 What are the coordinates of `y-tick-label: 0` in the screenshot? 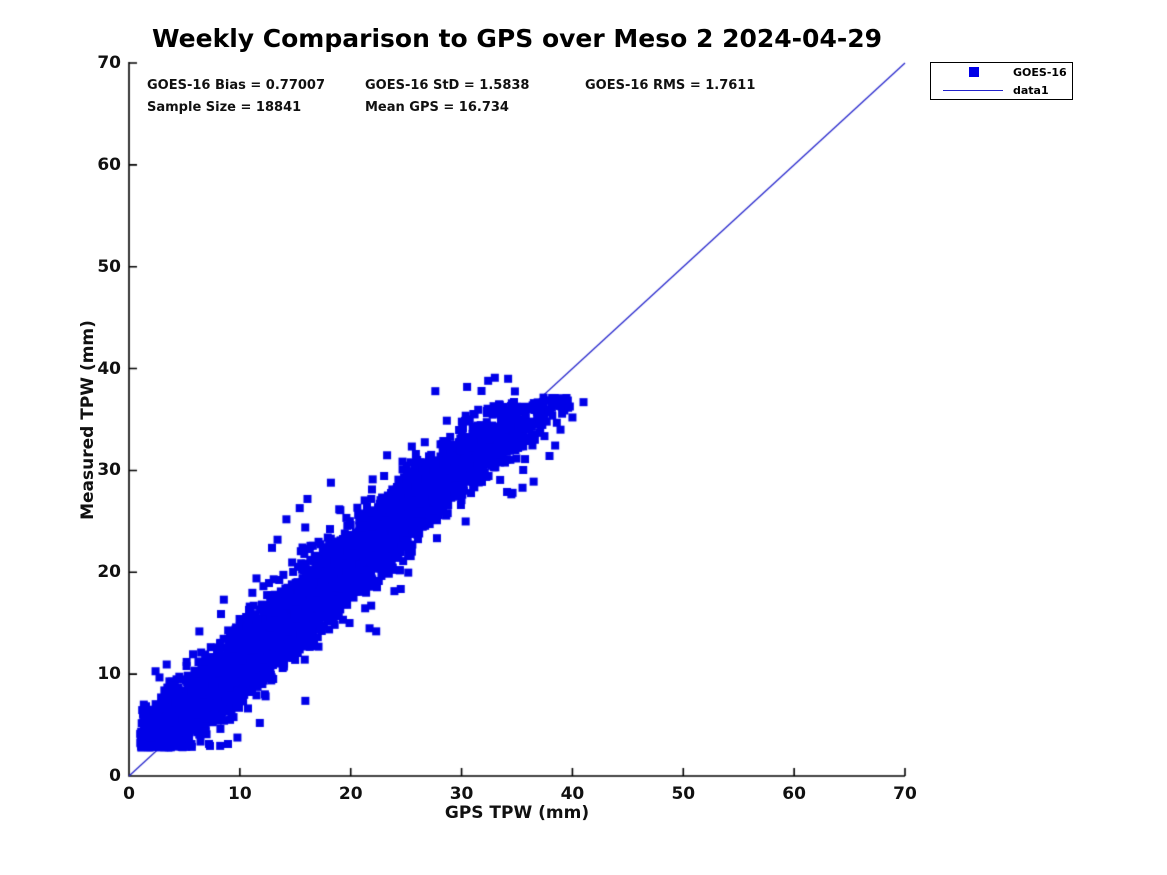 It's located at (115, 776).